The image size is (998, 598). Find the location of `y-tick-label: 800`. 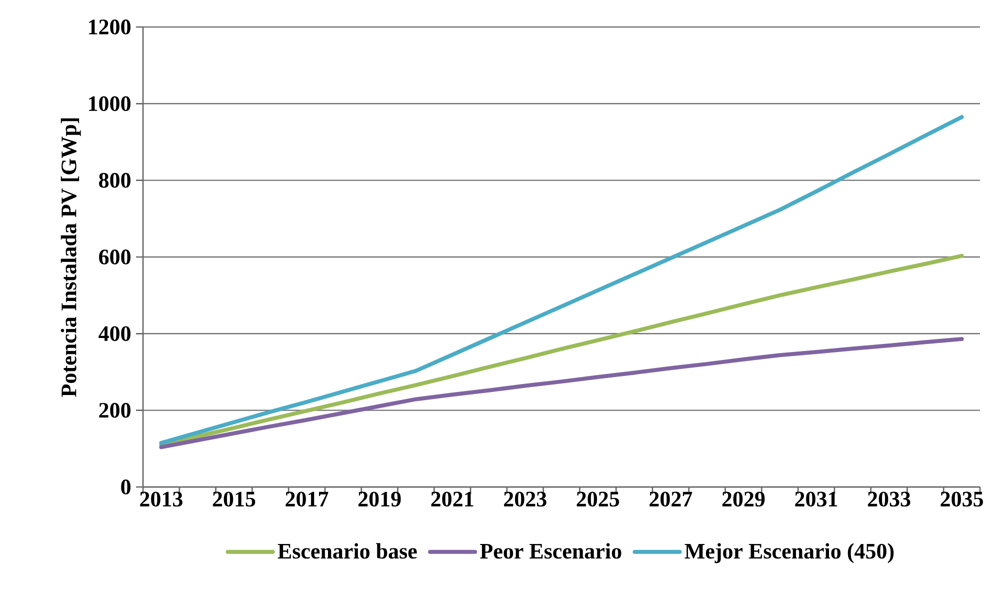

y-tick-label: 800 is located at coordinates (114, 180).